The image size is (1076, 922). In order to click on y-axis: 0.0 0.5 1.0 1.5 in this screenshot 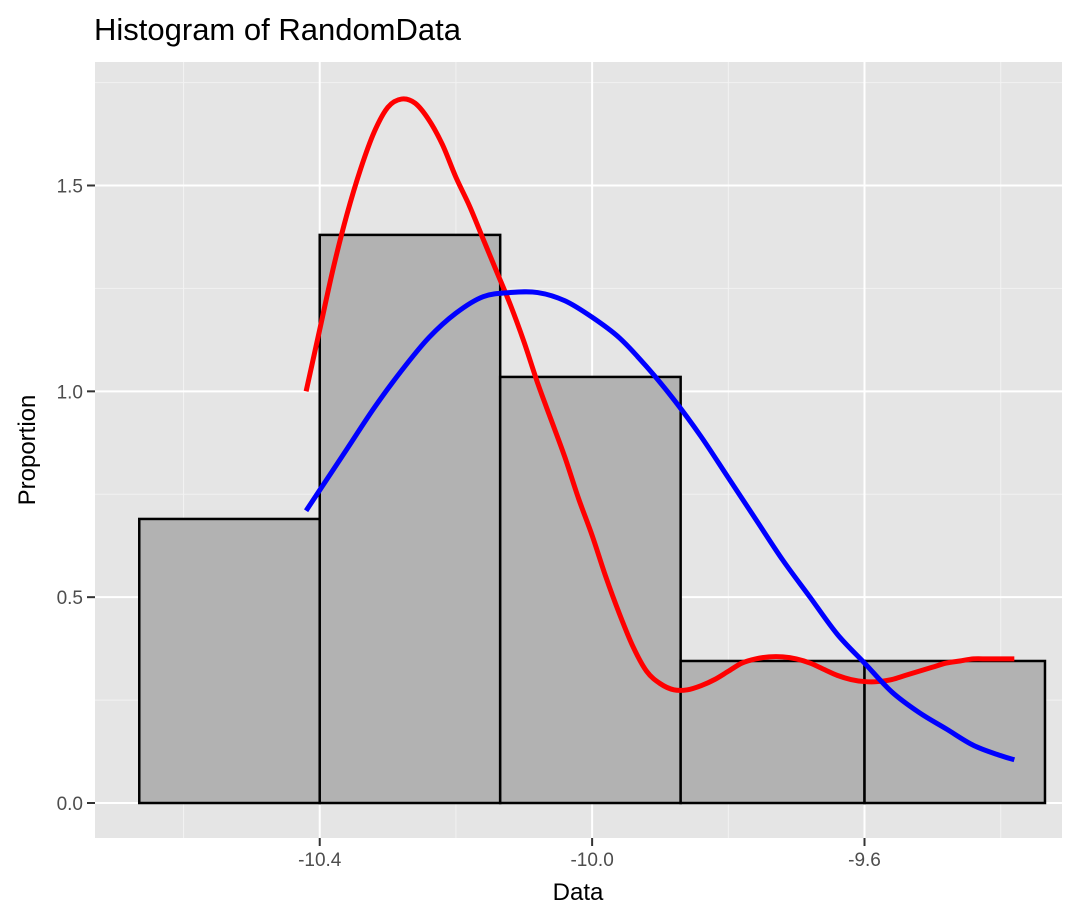, I will do `click(76, 496)`.